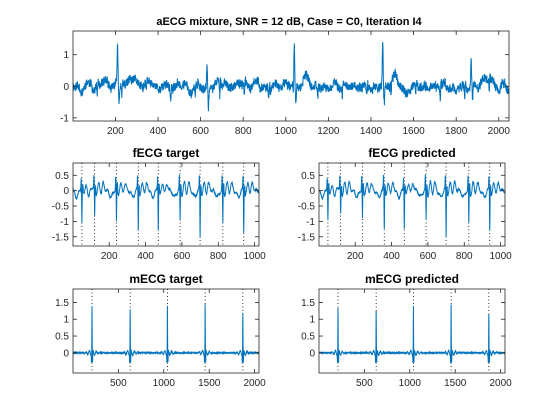  Describe the element at coordinates (413, 131) in the screenshot. I see `aecg-x-tick-label: 1600` at that location.